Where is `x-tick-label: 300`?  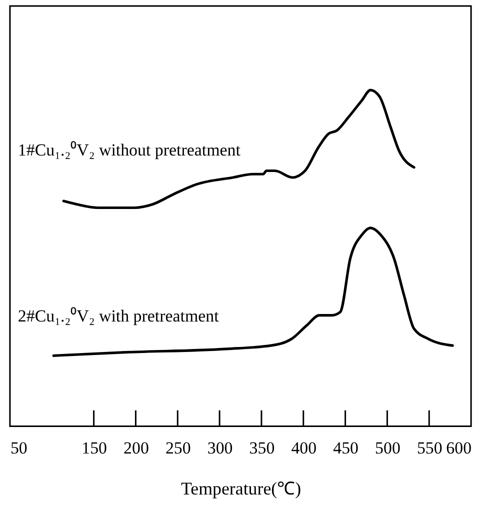
x-tick-label: 300 is located at coordinates (220, 448).